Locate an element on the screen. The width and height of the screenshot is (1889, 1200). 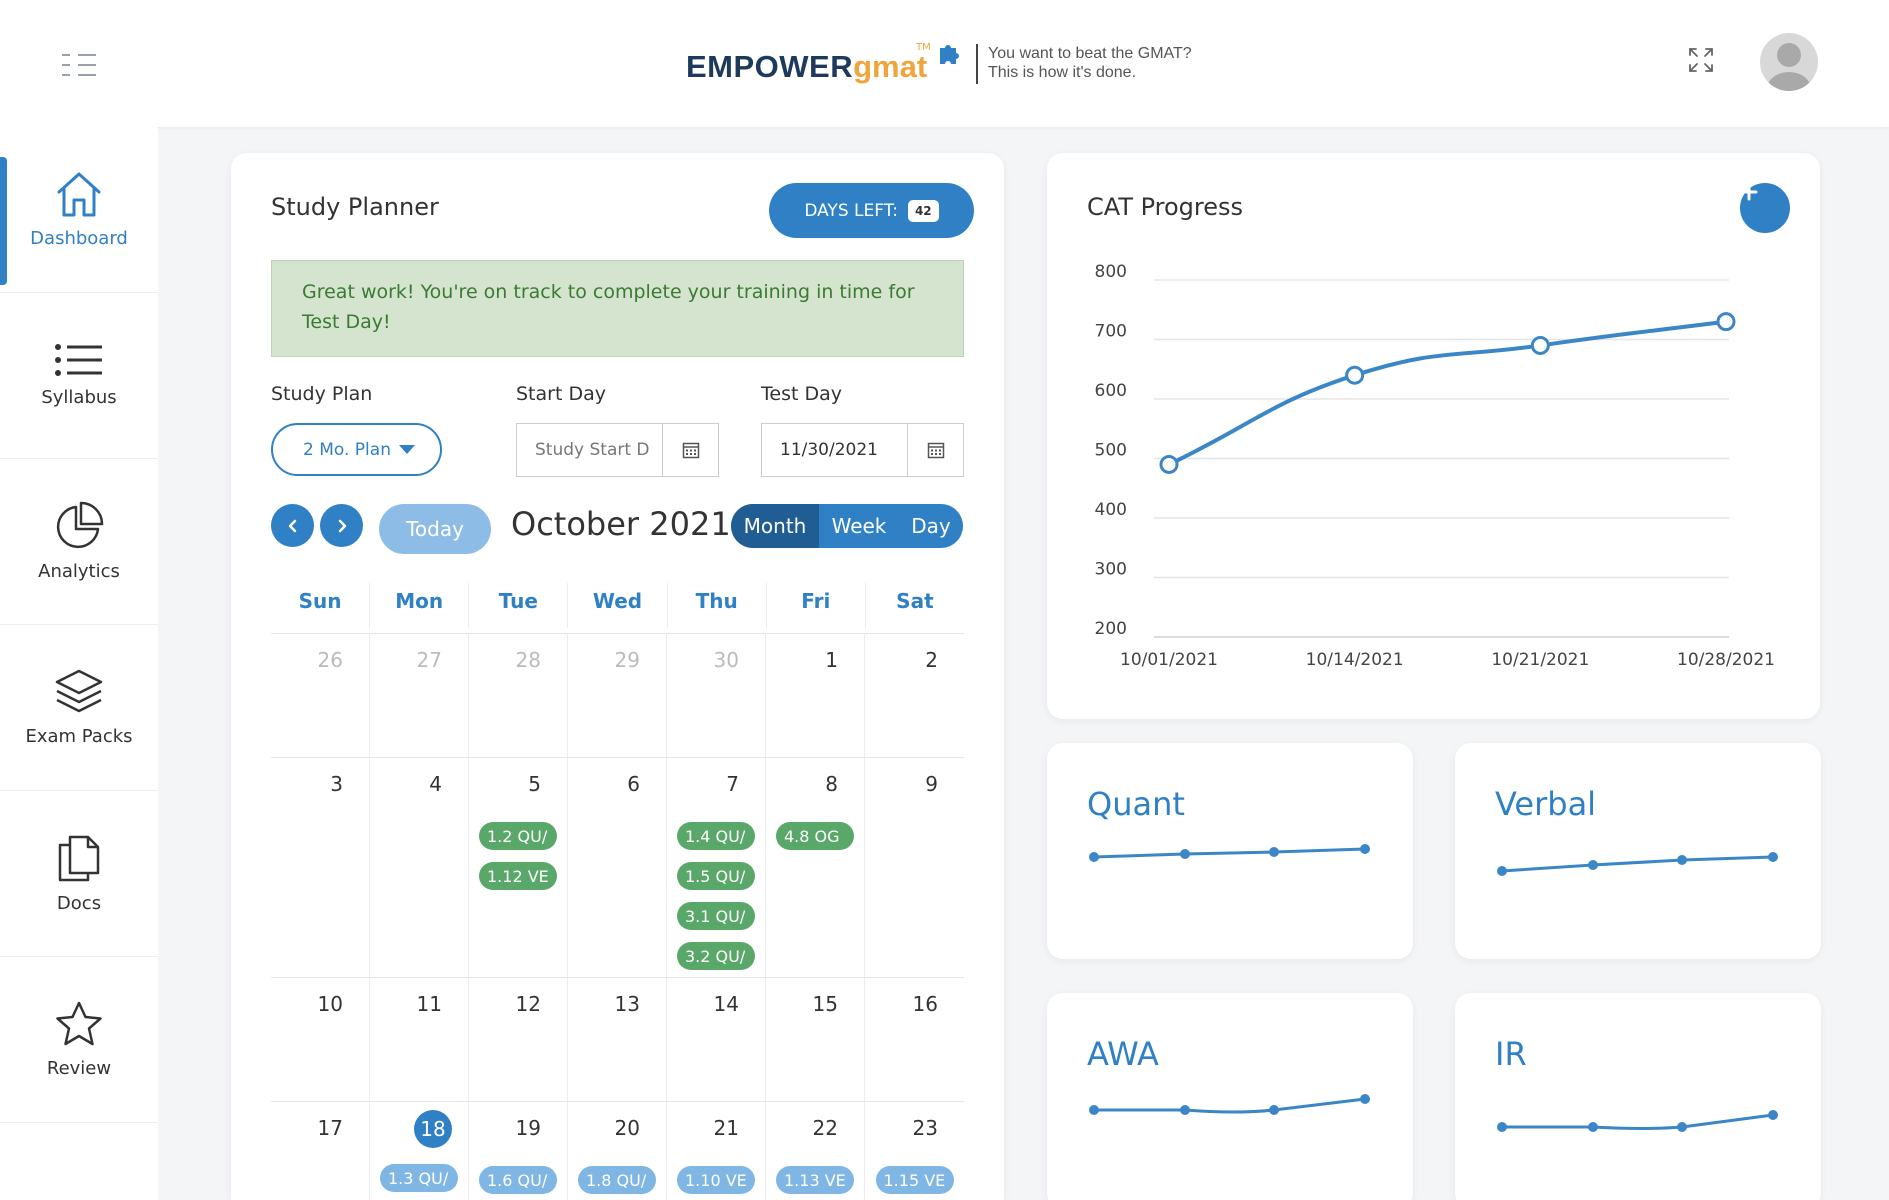
y-tick-label: 200 is located at coordinates (1111, 629).